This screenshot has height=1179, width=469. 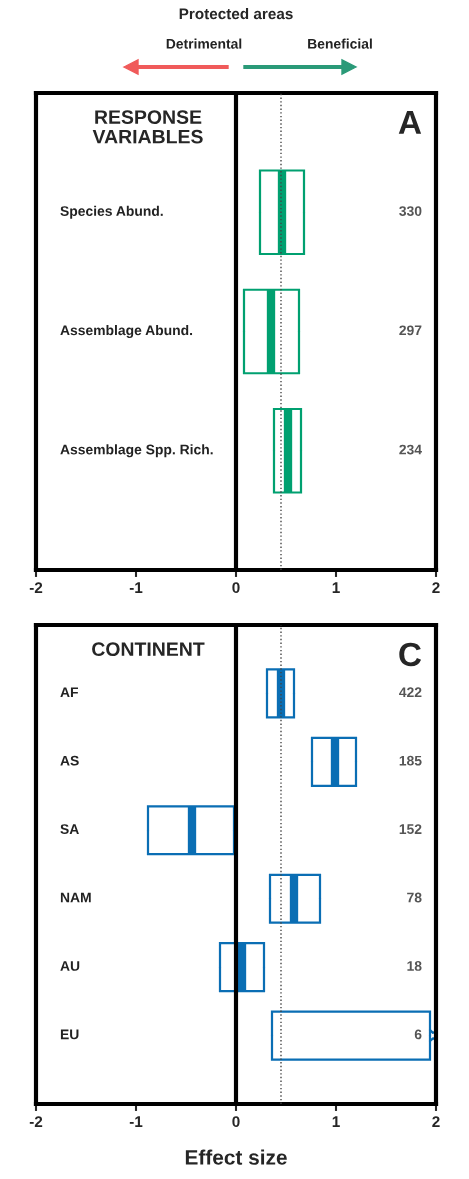 What do you see at coordinates (340, 43) in the screenshot?
I see `text: Beneficial` at bounding box center [340, 43].